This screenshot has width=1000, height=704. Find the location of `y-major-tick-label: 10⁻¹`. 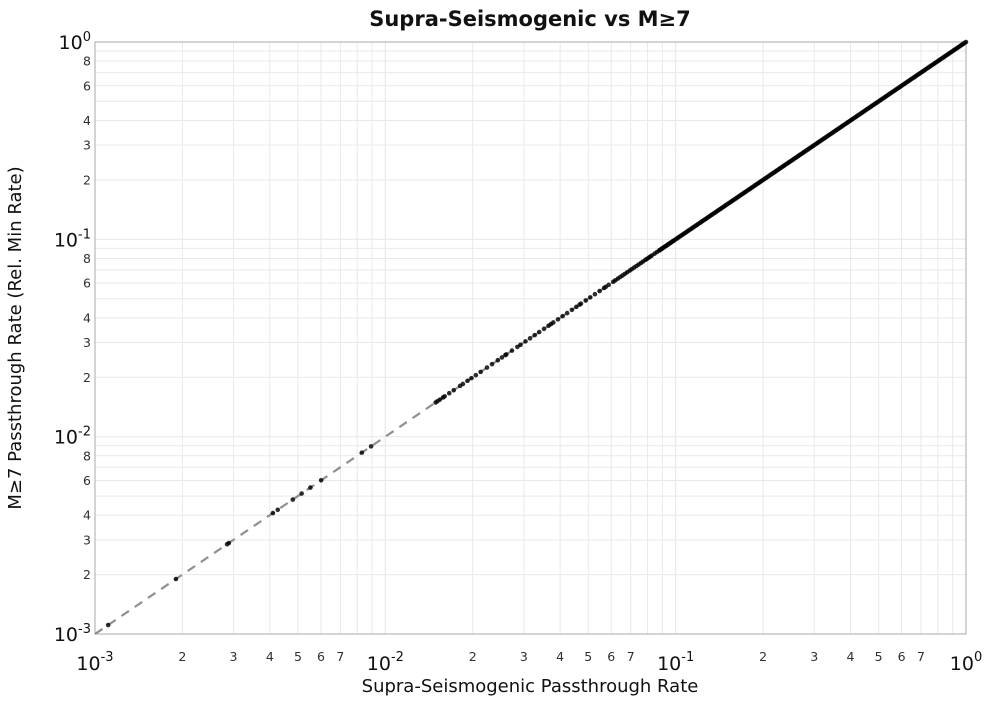

y-major-tick-label: 10⁻¹ is located at coordinates (72, 239).